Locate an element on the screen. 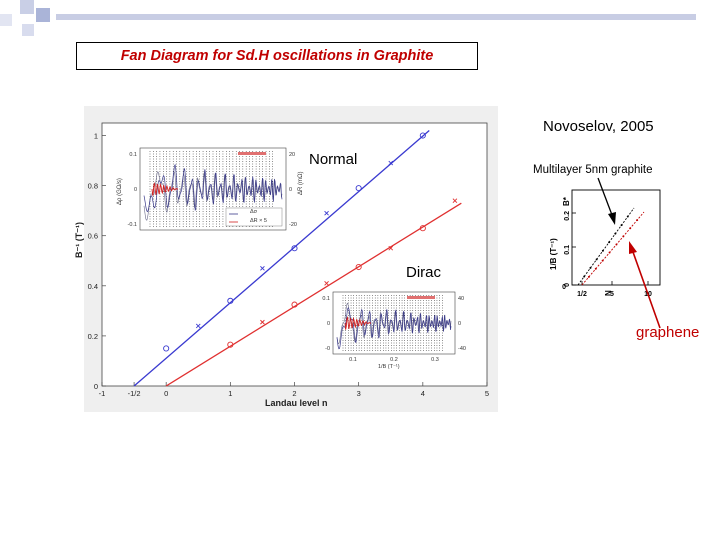  x-tick-label: 3 is located at coordinates (359, 393).